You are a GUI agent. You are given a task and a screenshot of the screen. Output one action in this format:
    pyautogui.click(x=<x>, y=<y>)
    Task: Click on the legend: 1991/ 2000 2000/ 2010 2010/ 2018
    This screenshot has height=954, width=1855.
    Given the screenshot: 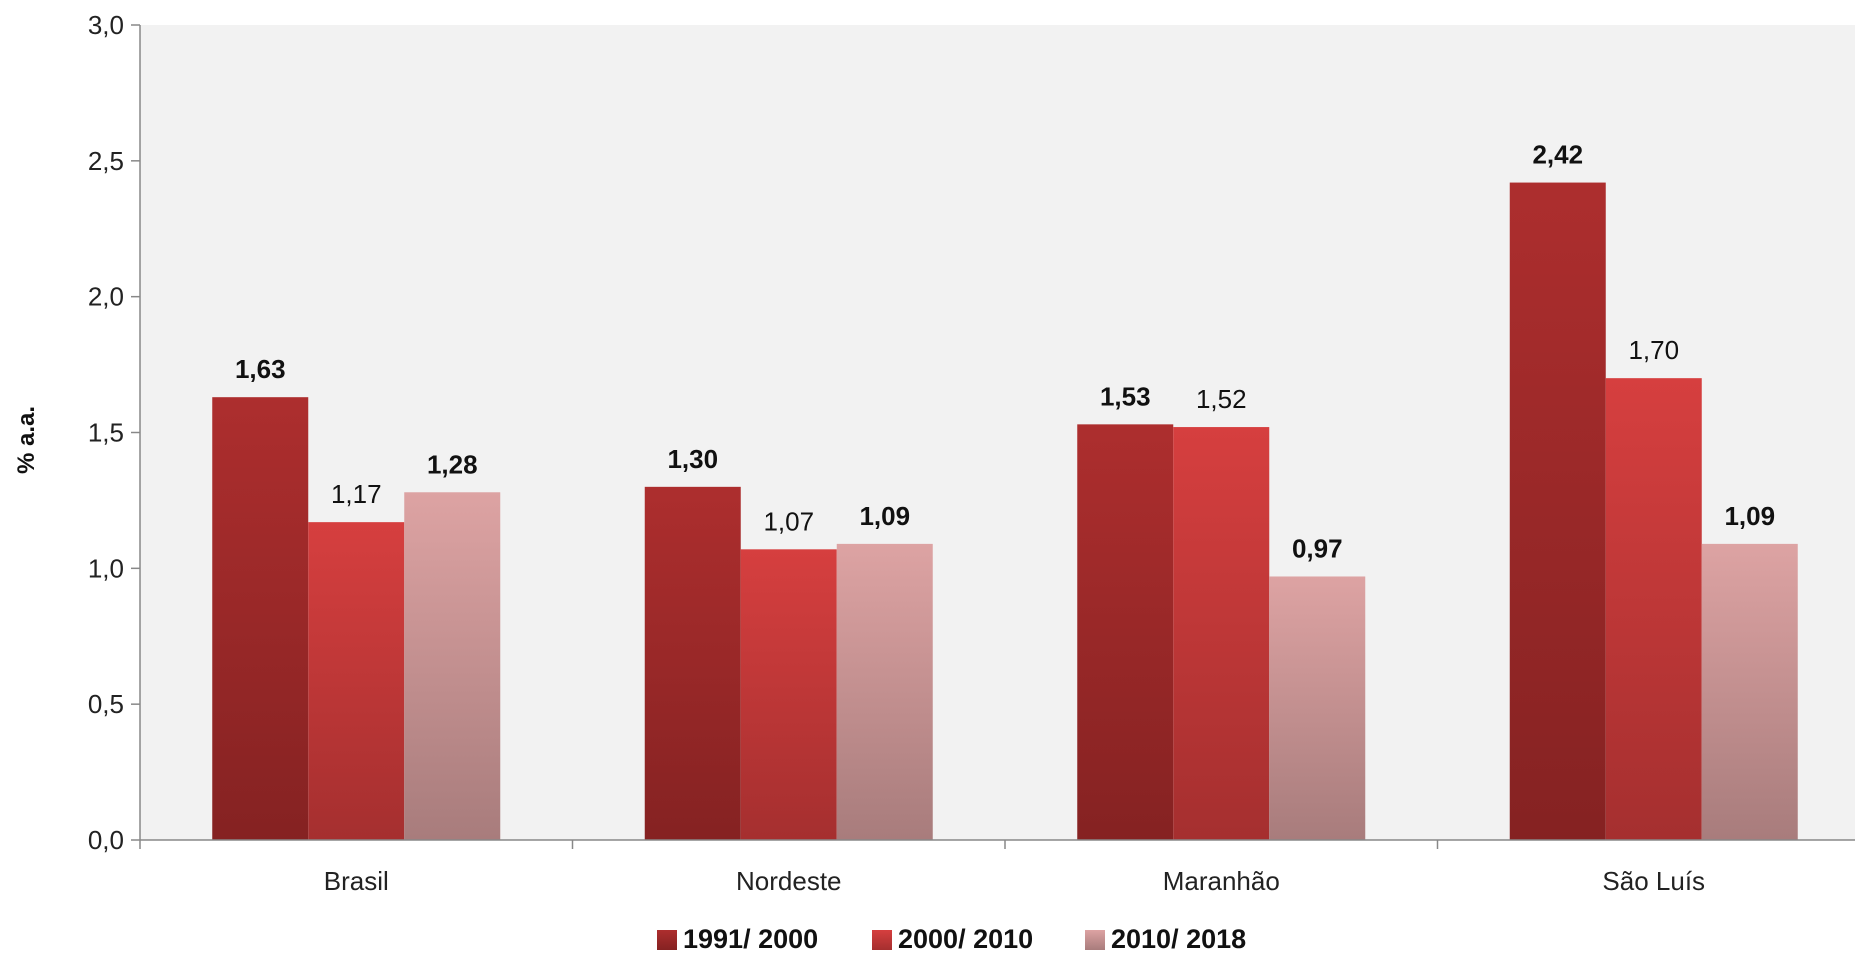 What is the action you would take?
    pyautogui.click(x=951, y=939)
    